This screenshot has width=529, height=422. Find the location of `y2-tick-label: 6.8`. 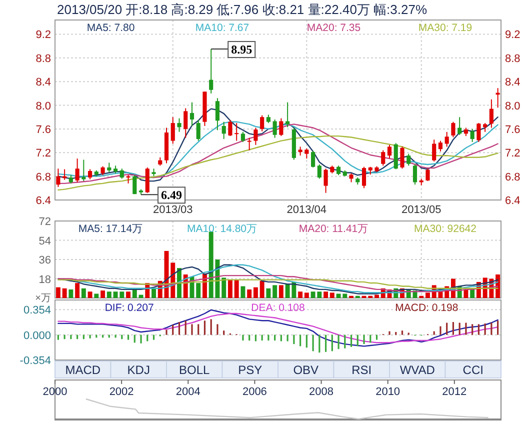

y2-tick-label: 6.8 is located at coordinates (512, 177).